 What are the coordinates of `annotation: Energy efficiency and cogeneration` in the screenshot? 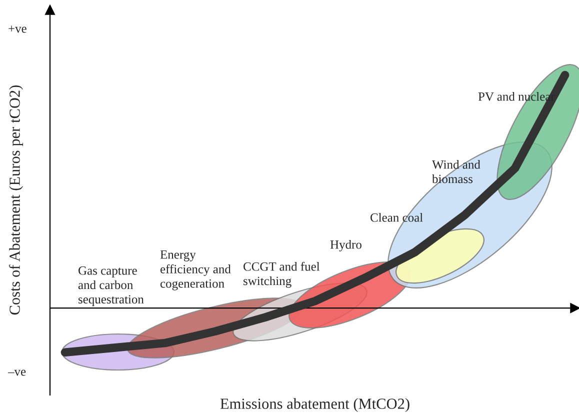 It's located at (195, 270).